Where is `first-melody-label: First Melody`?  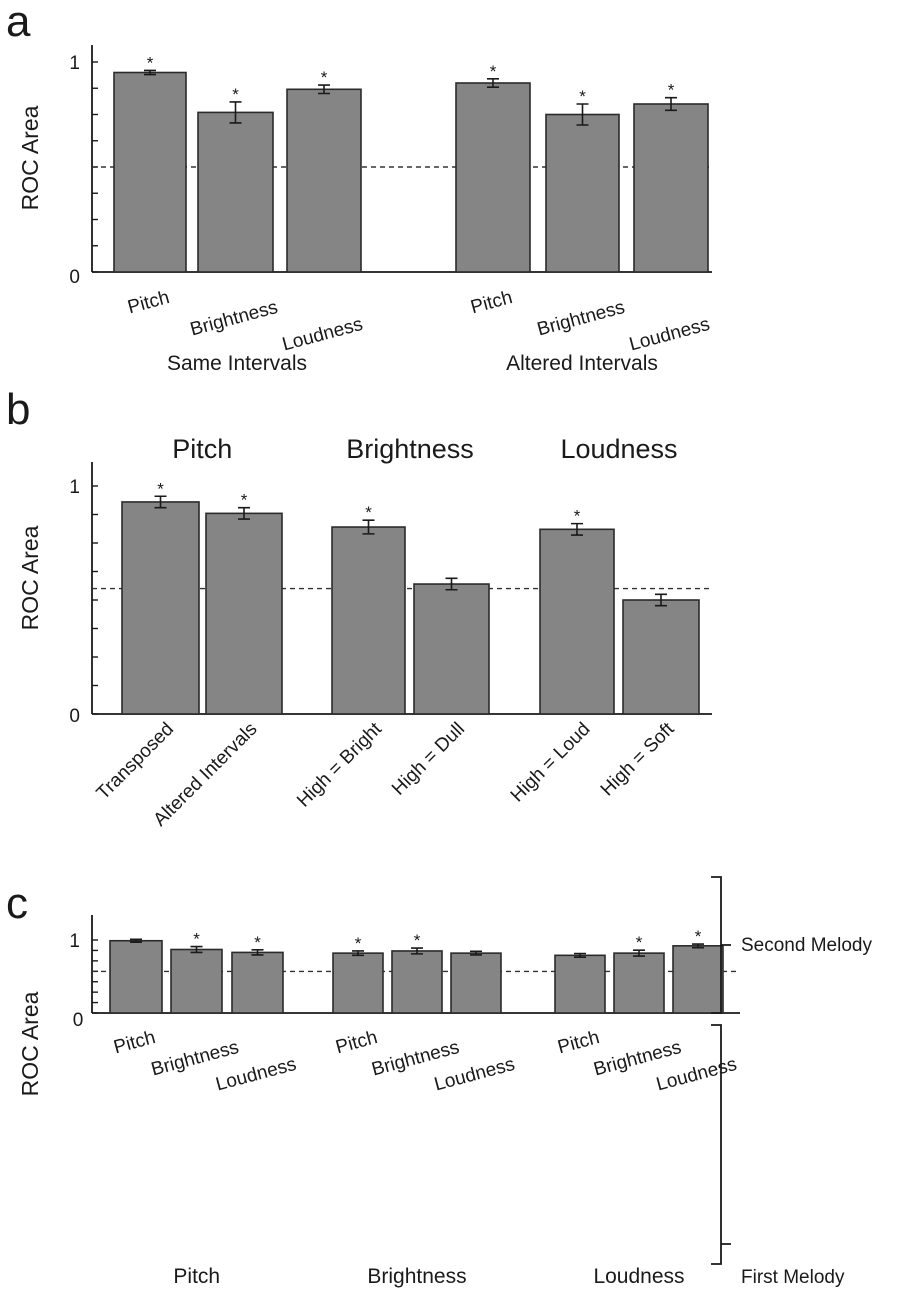 first-melody-label: First Melody is located at coordinates (793, 1277).